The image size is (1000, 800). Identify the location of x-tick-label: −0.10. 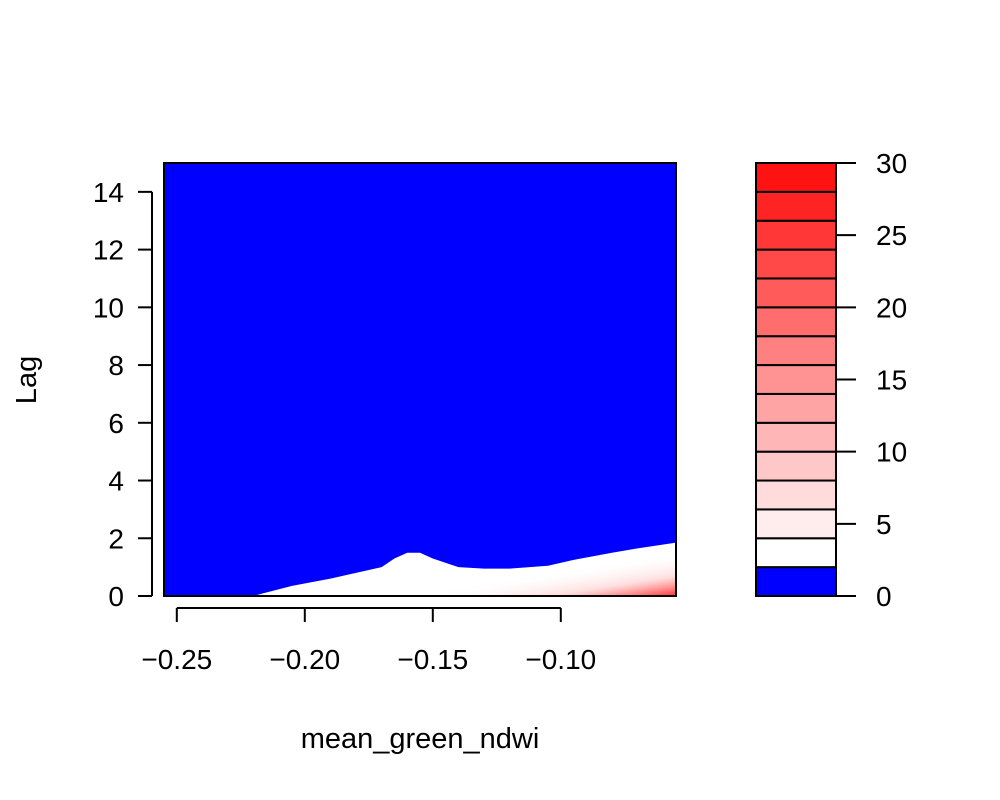
(560, 659).